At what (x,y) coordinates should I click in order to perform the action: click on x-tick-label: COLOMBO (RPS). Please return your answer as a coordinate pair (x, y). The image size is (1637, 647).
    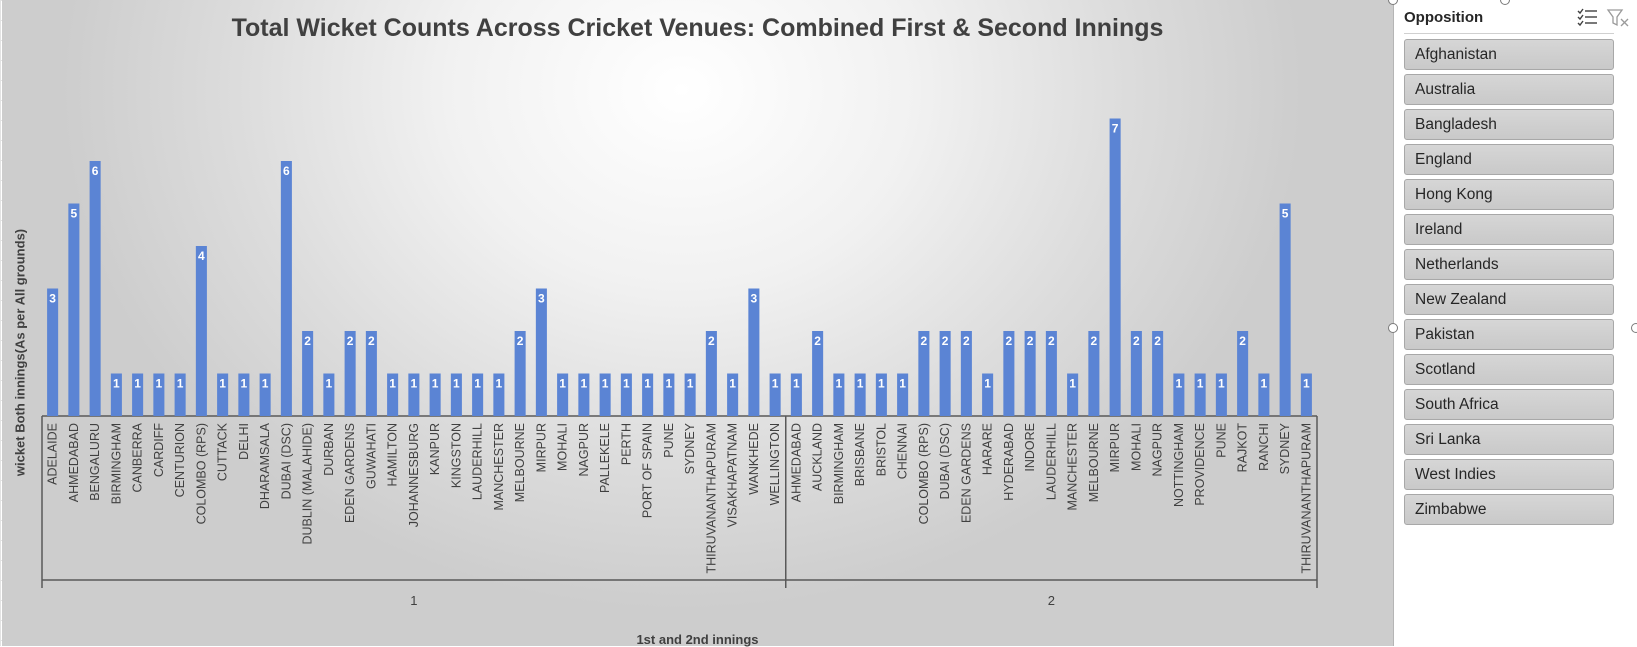
    Looking at the image, I should click on (924, 473).